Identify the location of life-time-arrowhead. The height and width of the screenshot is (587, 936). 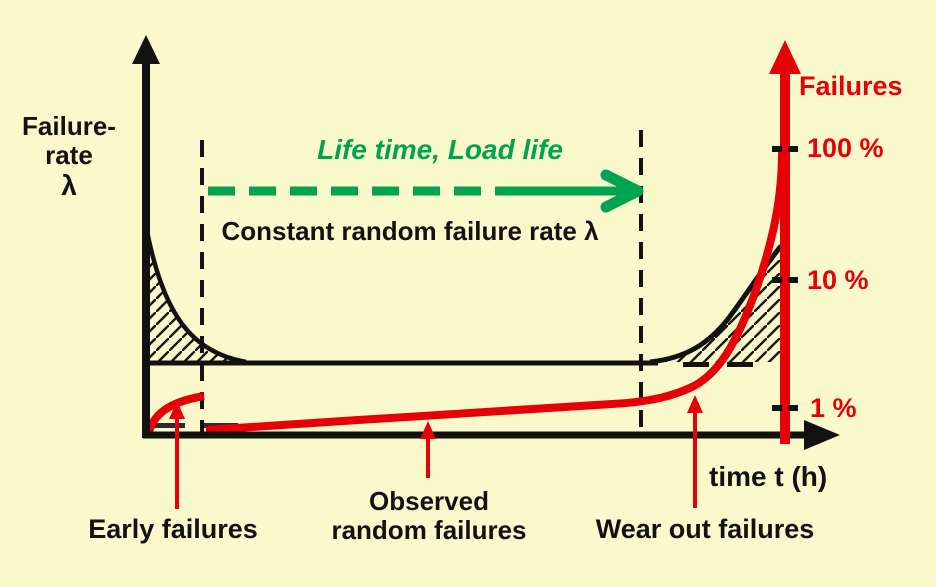
(622, 191).